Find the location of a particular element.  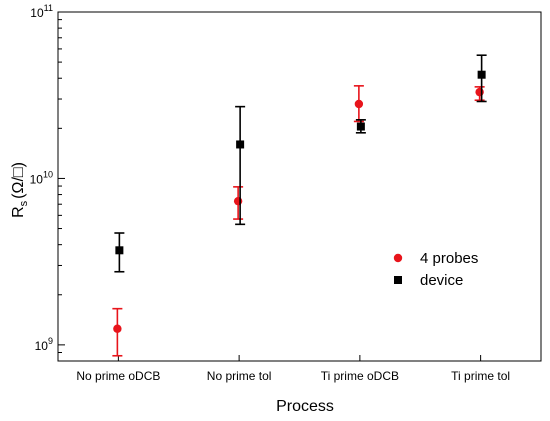

x-tick-label: No prime oDCB is located at coordinates (118, 376).